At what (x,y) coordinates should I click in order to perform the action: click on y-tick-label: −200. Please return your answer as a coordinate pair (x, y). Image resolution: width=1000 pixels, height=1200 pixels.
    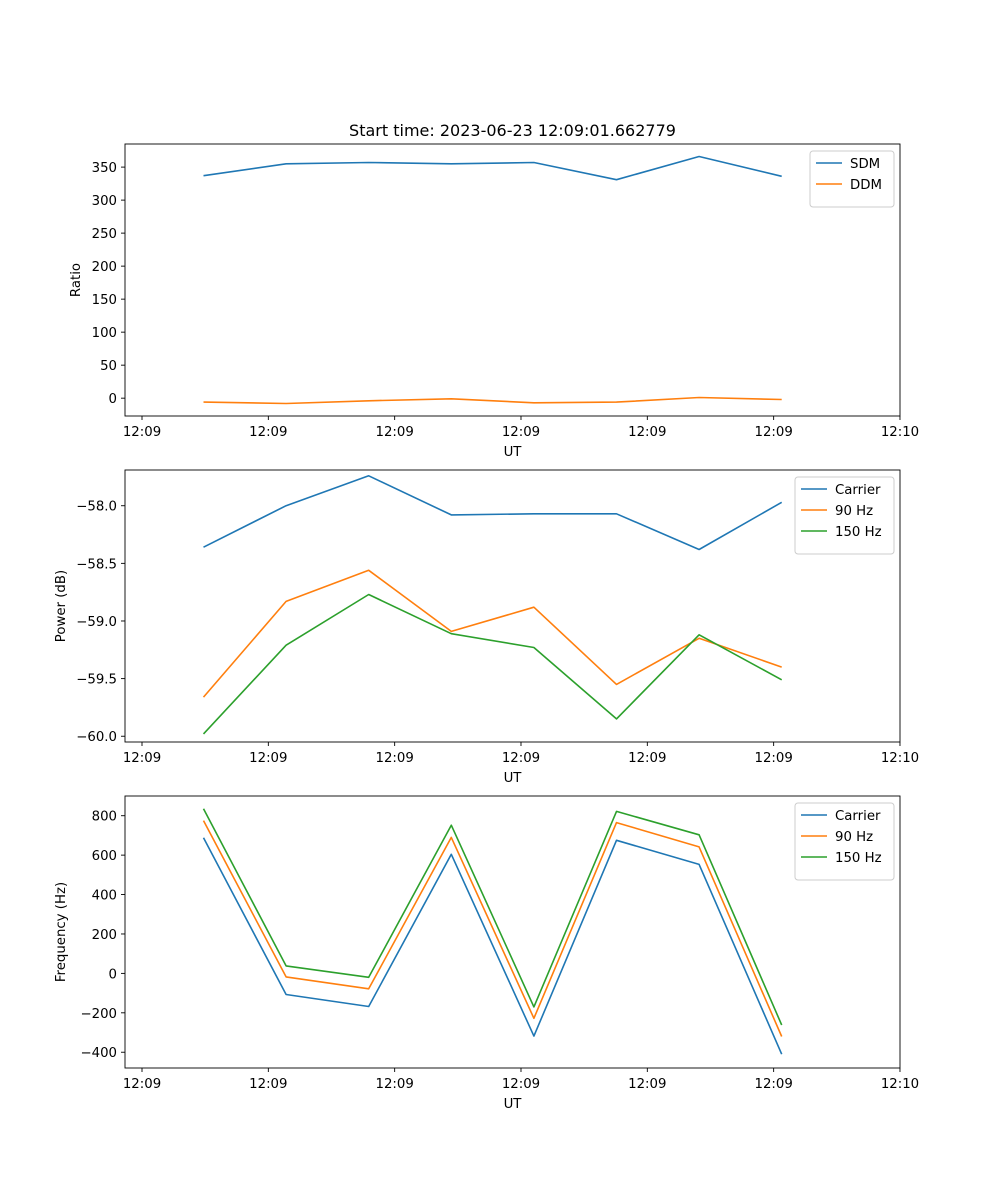
    Looking at the image, I should click on (98, 1014).